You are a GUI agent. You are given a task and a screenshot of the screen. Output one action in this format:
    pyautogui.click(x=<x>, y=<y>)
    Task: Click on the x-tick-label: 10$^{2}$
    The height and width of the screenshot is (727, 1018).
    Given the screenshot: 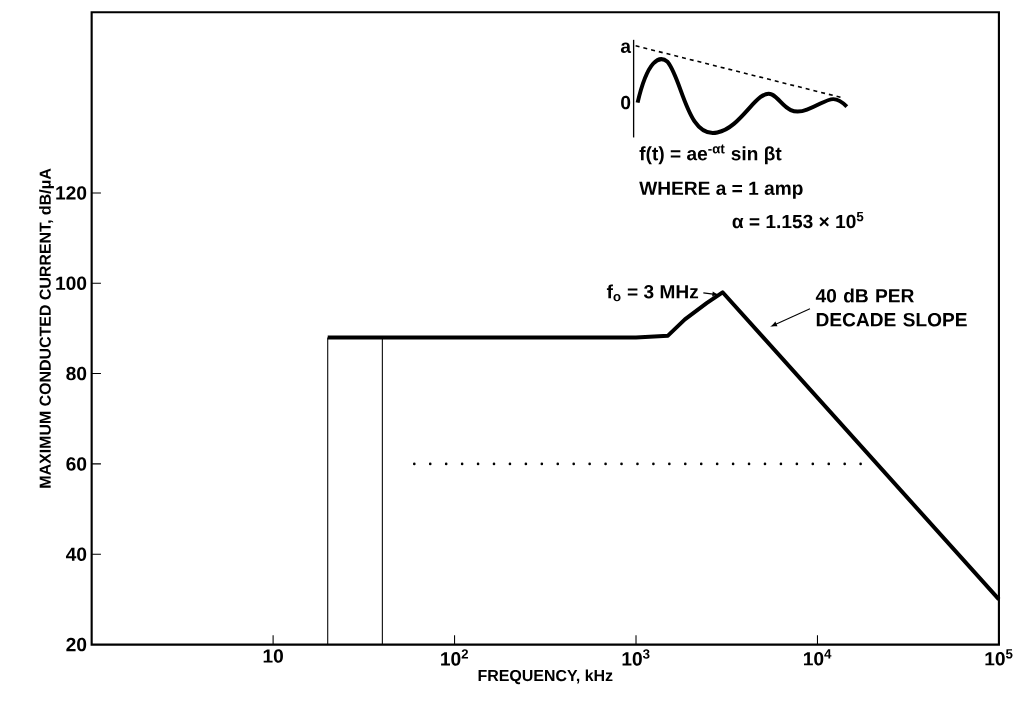 What is the action you would take?
    pyautogui.click(x=455, y=657)
    